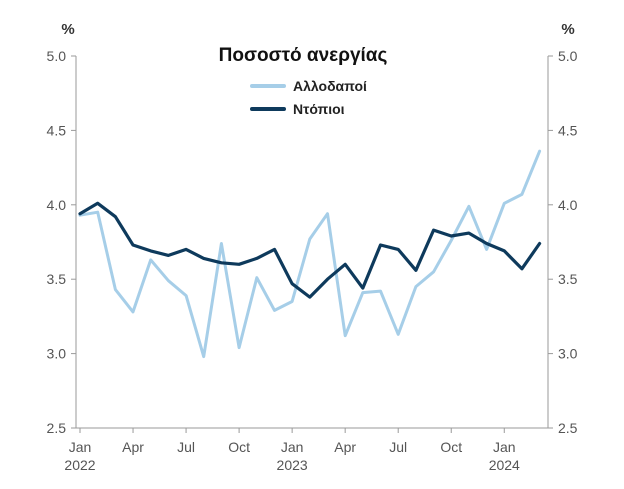 Image resolution: width=624 pixels, height=489 pixels. Describe the element at coordinates (61, 242) in the screenshot. I see `left-axis-ticks: 2.5 3.0 3.5 4.0 4.5 5.0` at that location.